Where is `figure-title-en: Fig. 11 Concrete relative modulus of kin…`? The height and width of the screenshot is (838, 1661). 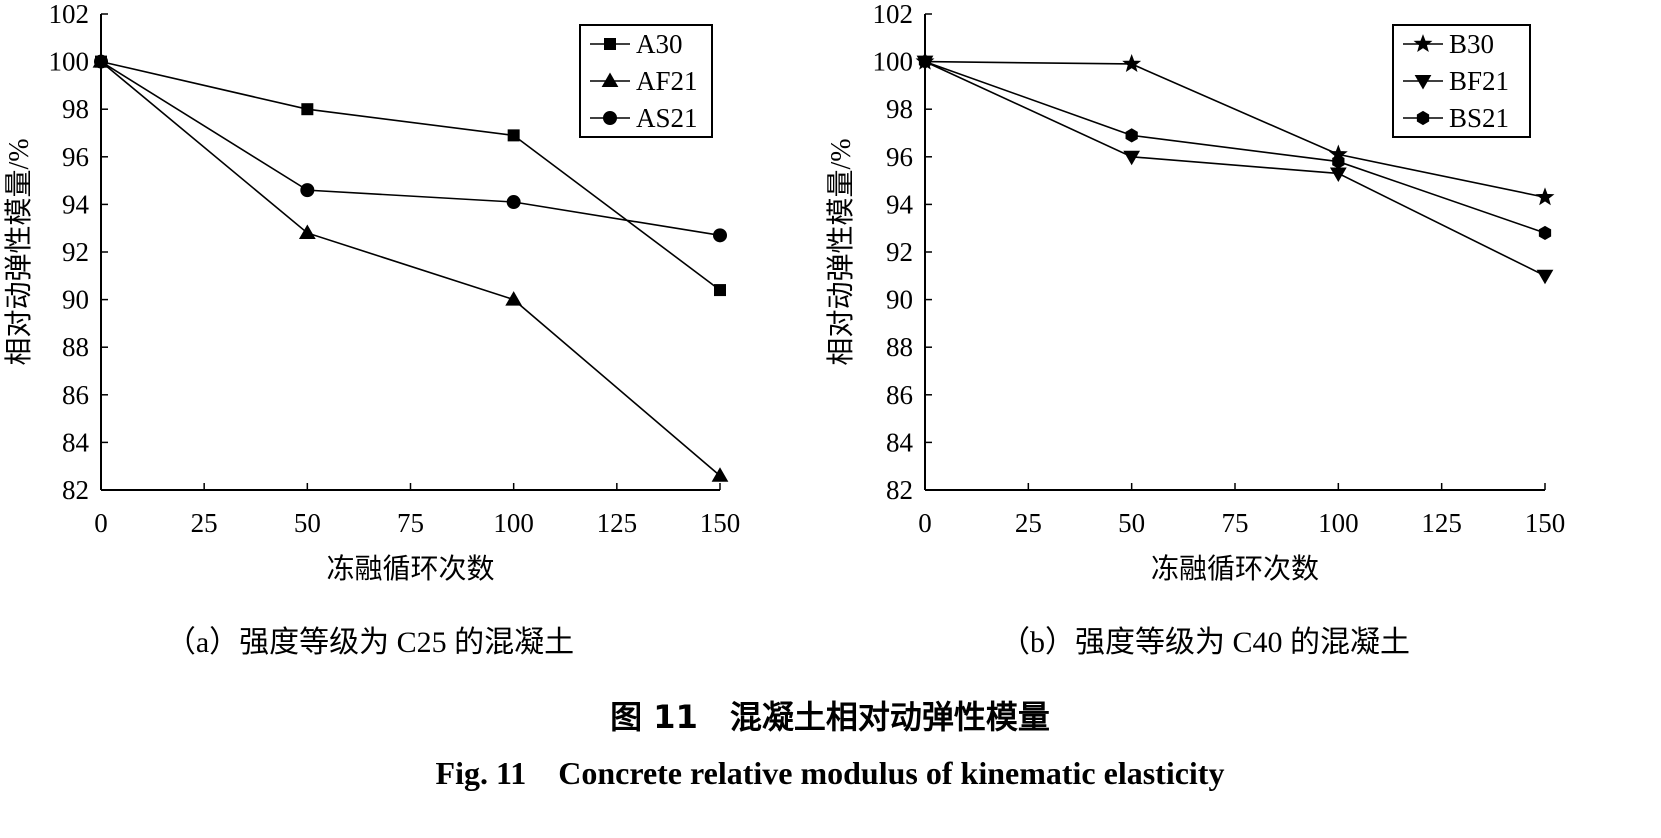
figure-title-en: Fig. 11 Concrete relative modulus of kin… is located at coordinates (830, 773).